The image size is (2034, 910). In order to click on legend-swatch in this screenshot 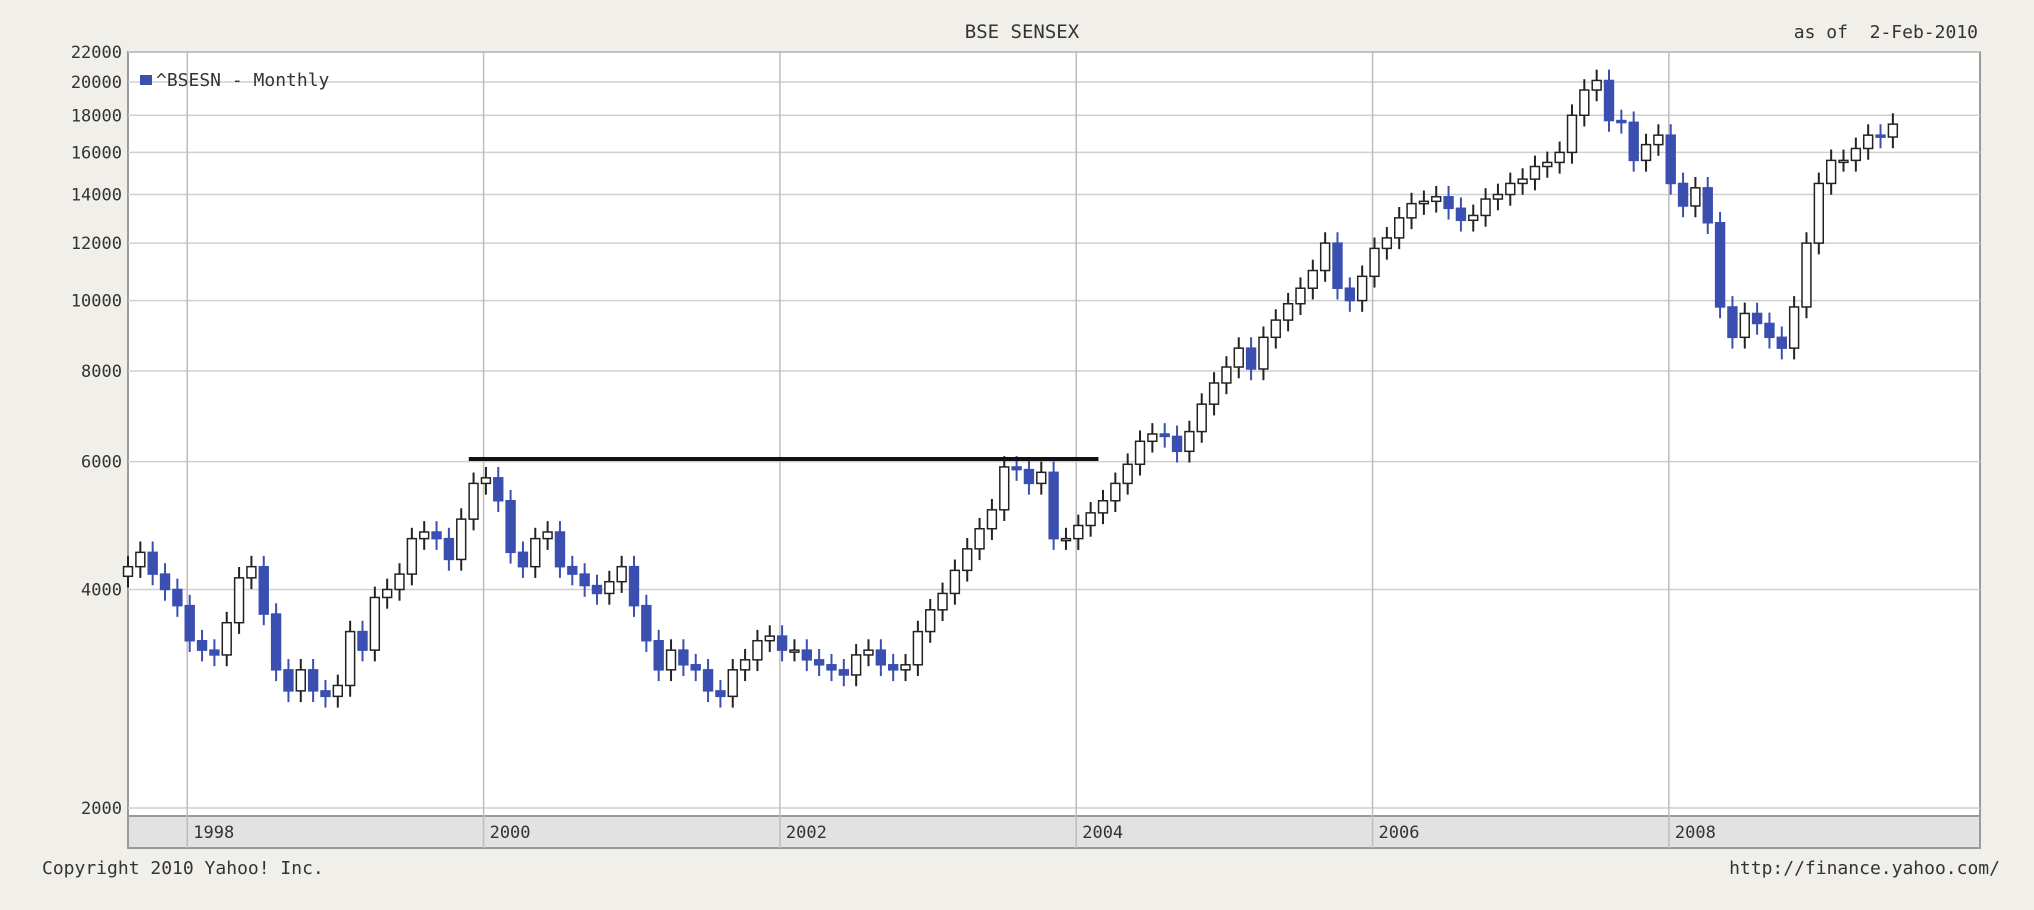, I will do `click(146, 80)`.